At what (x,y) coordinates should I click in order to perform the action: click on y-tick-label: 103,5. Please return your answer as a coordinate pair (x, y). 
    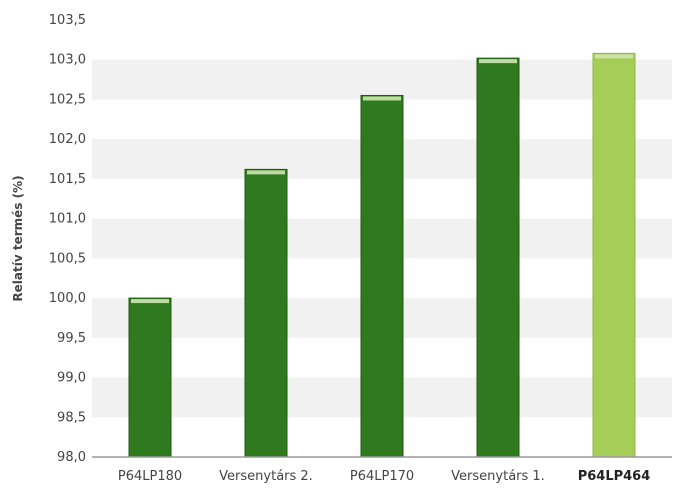
    Looking at the image, I should click on (67, 20).